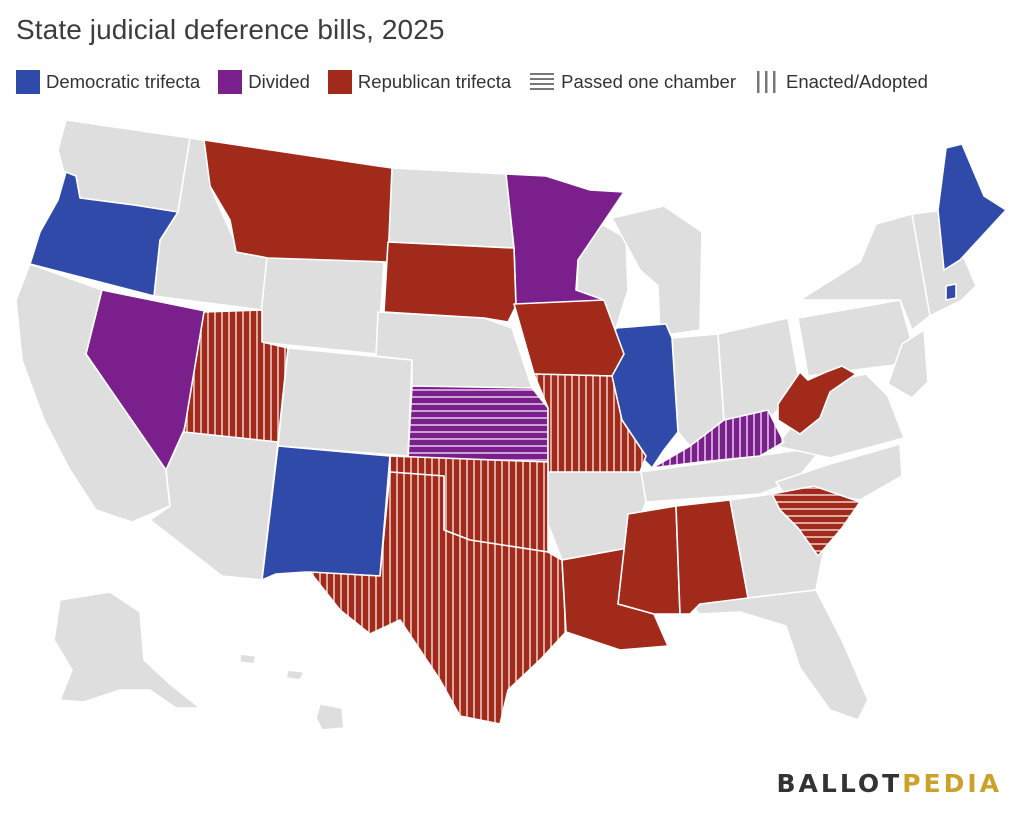  Describe the element at coordinates (590, 423) in the screenshot. I see `state-missouri` at that location.